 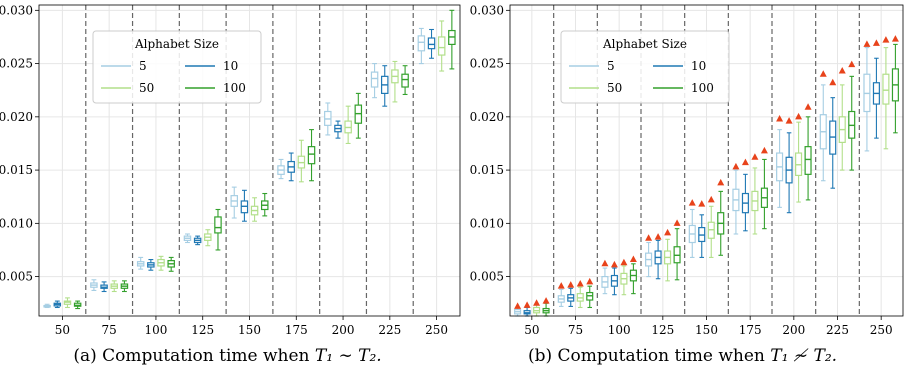 What do you see at coordinates (662, 330) in the screenshot?
I see `x-tick-label-b-125: 125` at bounding box center [662, 330].